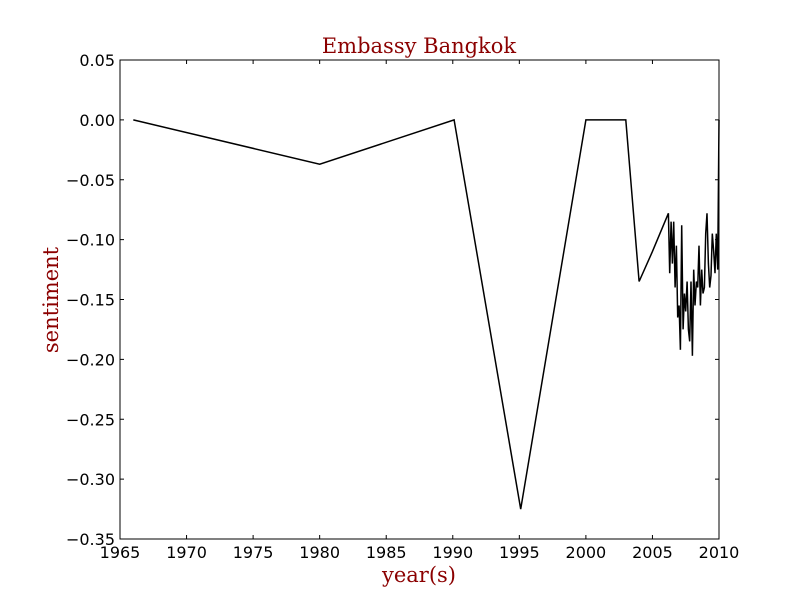 Image resolution: width=800 pixels, height=600 pixels. Describe the element at coordinates (90, 419) in the screenshot. I see `y-tick-label: −0.25` at that location.